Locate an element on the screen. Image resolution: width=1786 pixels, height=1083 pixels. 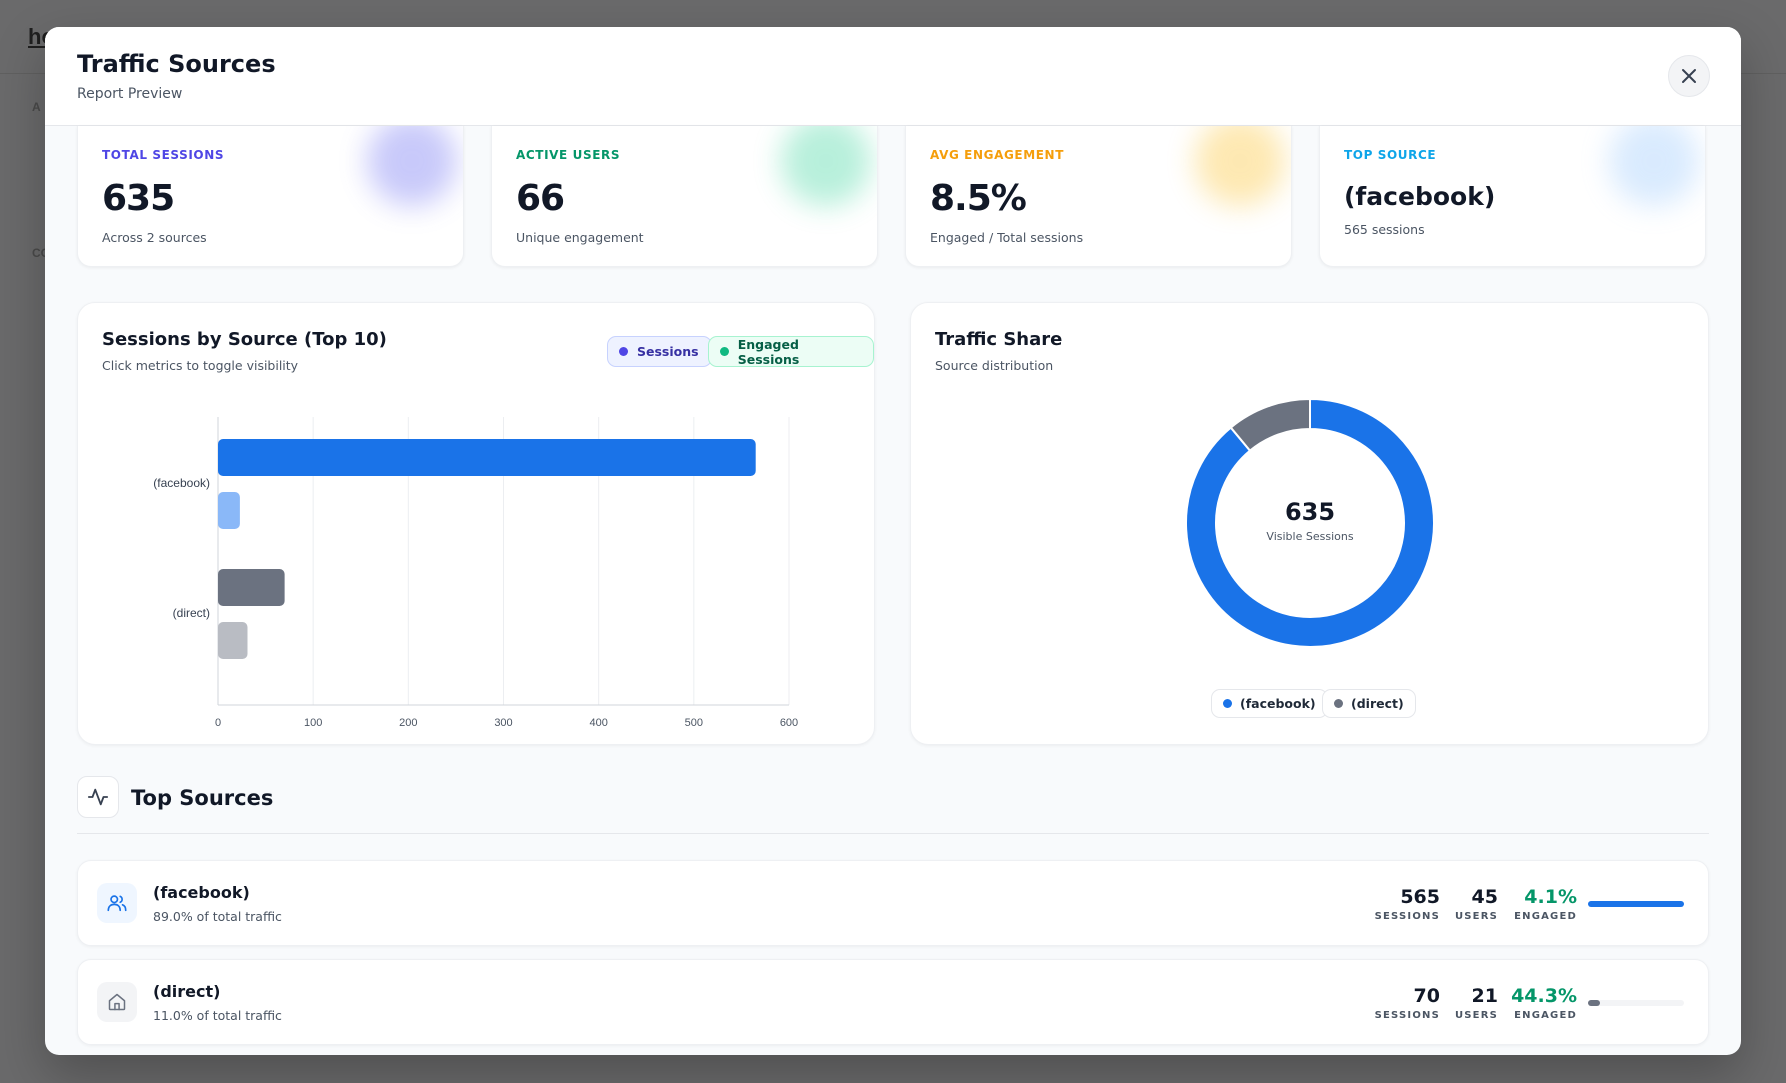
toggle-label: Sessions is located at coordinates (668, 351).